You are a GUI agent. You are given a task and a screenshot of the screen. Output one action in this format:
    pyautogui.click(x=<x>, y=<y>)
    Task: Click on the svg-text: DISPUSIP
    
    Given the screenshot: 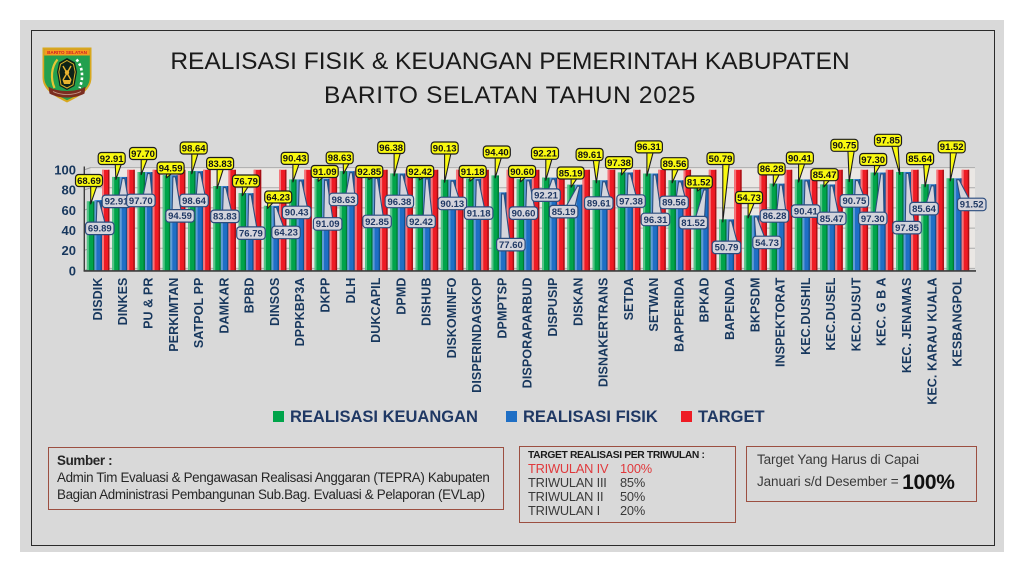 What is the action you would take?
    pyautogui.click(x=553, y=307)
    